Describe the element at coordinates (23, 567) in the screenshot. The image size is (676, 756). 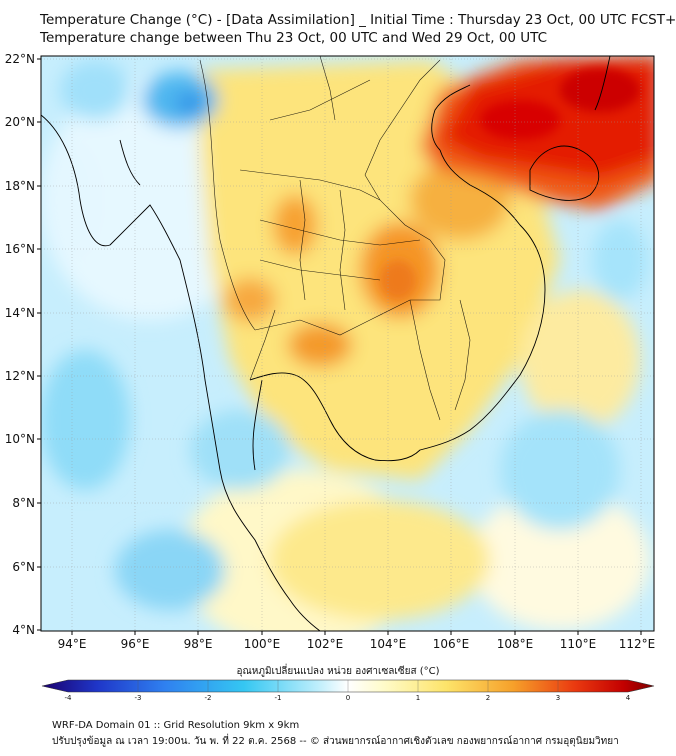
I see `lat-label: 6°N` at that location.